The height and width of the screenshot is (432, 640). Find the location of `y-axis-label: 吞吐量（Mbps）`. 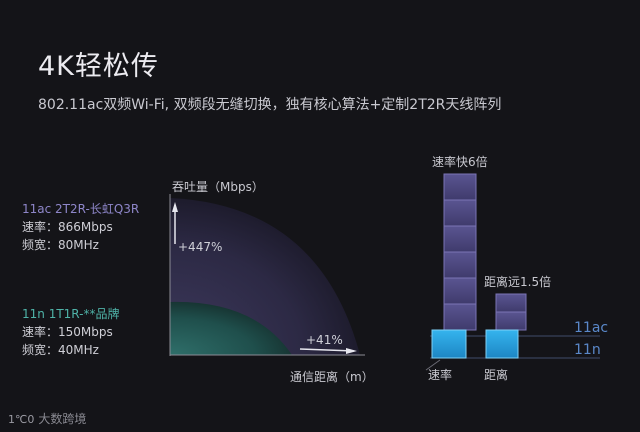

y-axis-label: 吞吐量（Mbps） is located at coordinates (218, 187).